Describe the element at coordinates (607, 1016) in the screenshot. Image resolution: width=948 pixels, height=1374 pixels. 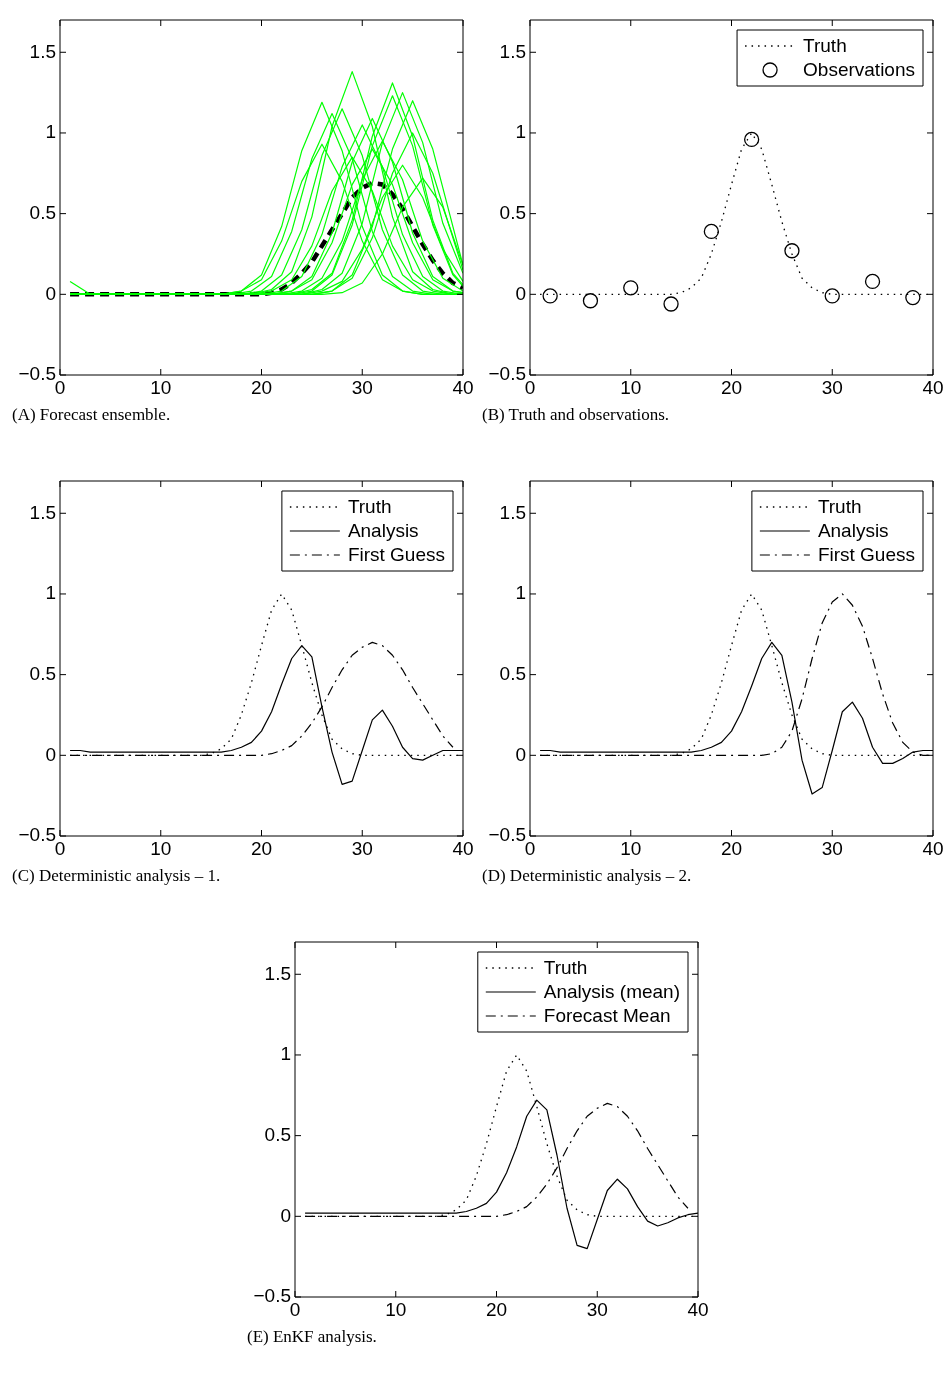
I see `legend-label: Forecast Mean` at that location.